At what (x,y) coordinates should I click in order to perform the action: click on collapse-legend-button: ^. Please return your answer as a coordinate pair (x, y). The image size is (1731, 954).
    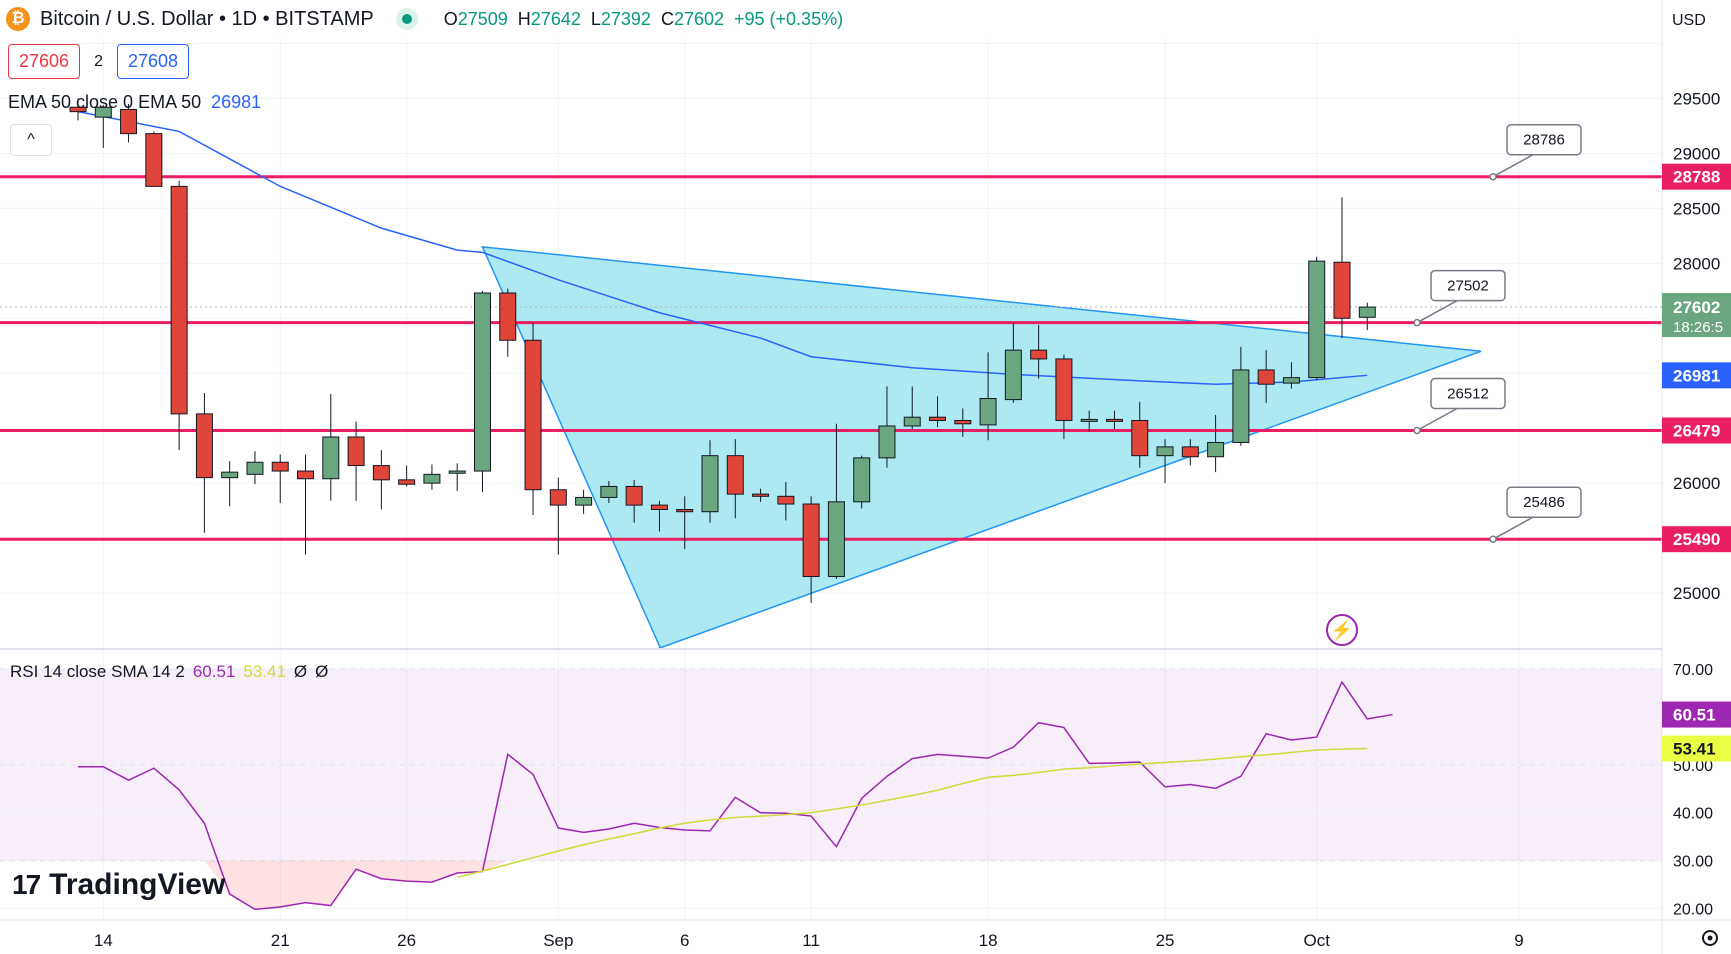
    Looking at the image, I should click on (31, 140).